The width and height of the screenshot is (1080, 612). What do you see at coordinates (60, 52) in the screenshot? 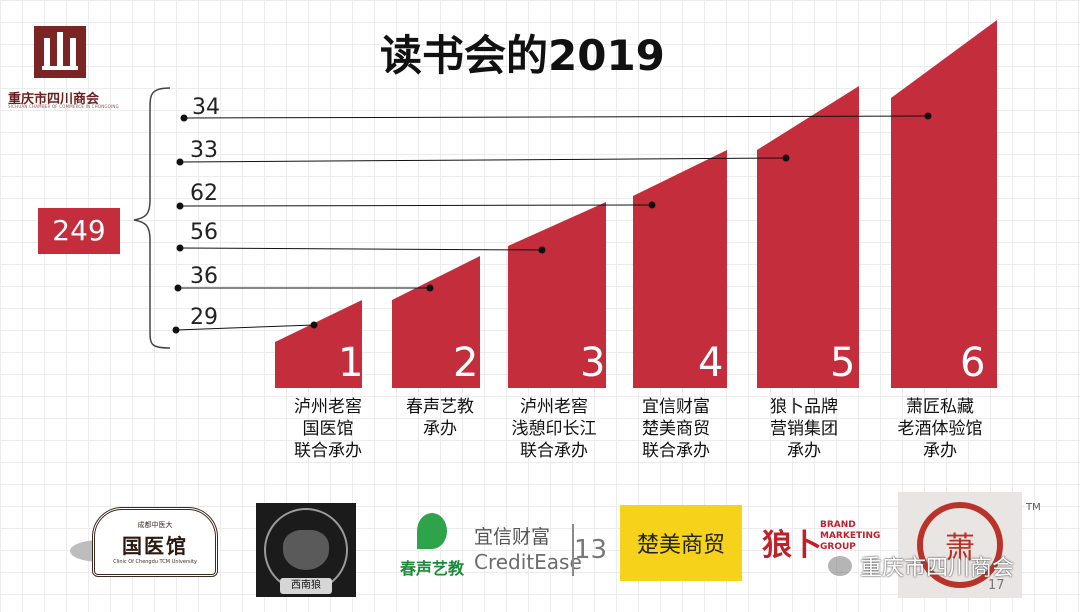
I see `chamber-logo-mark` at bounding box center [60, 52].